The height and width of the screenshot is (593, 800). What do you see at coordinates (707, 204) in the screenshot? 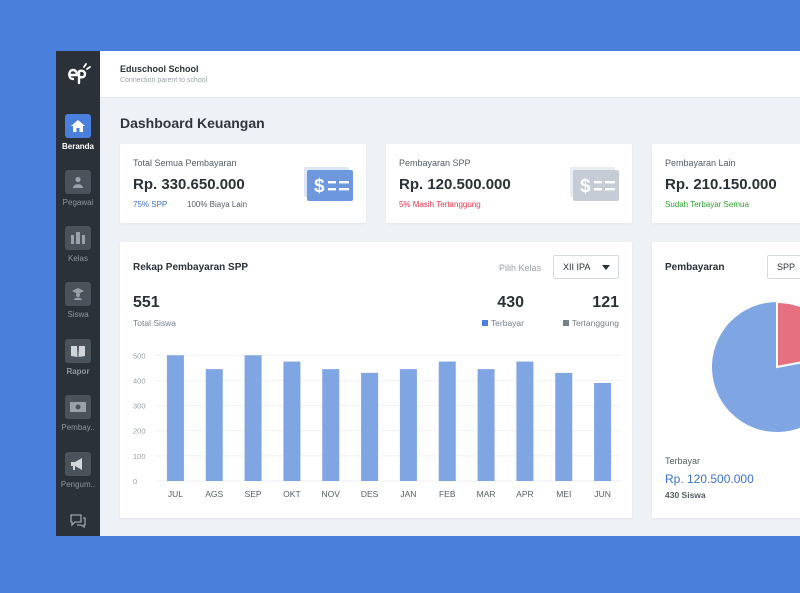
I see `stat-sub-paid: Sudah Terbayar Semua` at bounding box center [707, 204].